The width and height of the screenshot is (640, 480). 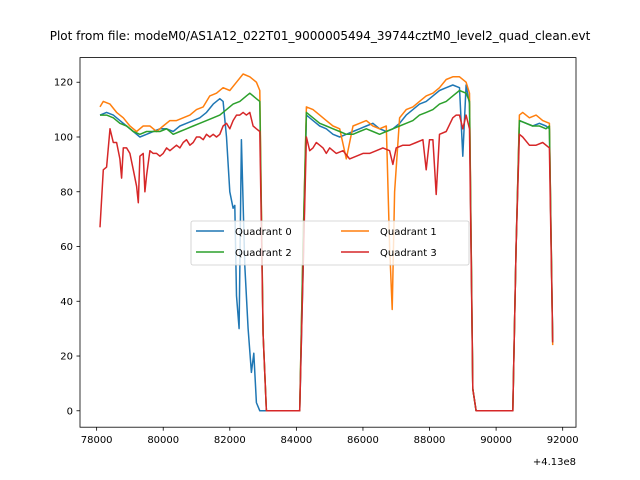 I want to click on x-tick-label: 80000, so click(x=163, y=440).